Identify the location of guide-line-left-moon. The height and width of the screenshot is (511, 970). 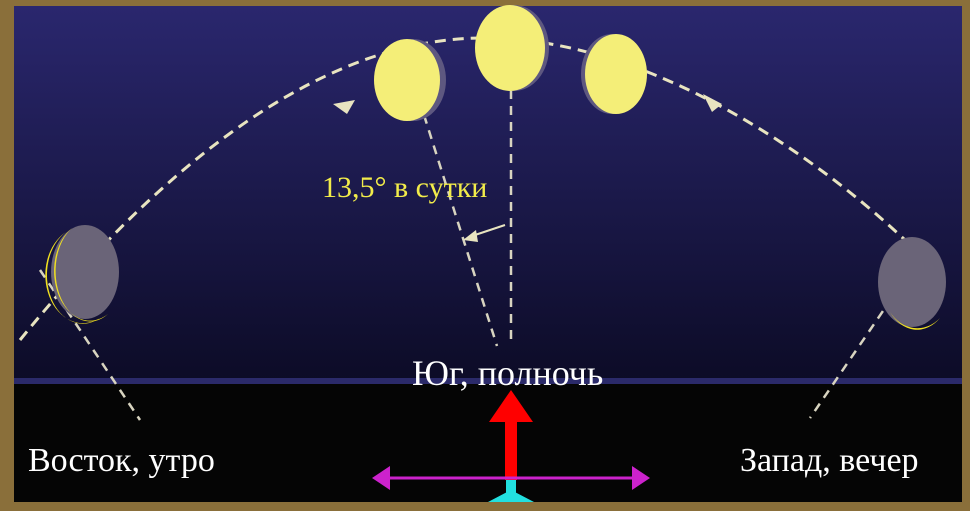
(460, 230).